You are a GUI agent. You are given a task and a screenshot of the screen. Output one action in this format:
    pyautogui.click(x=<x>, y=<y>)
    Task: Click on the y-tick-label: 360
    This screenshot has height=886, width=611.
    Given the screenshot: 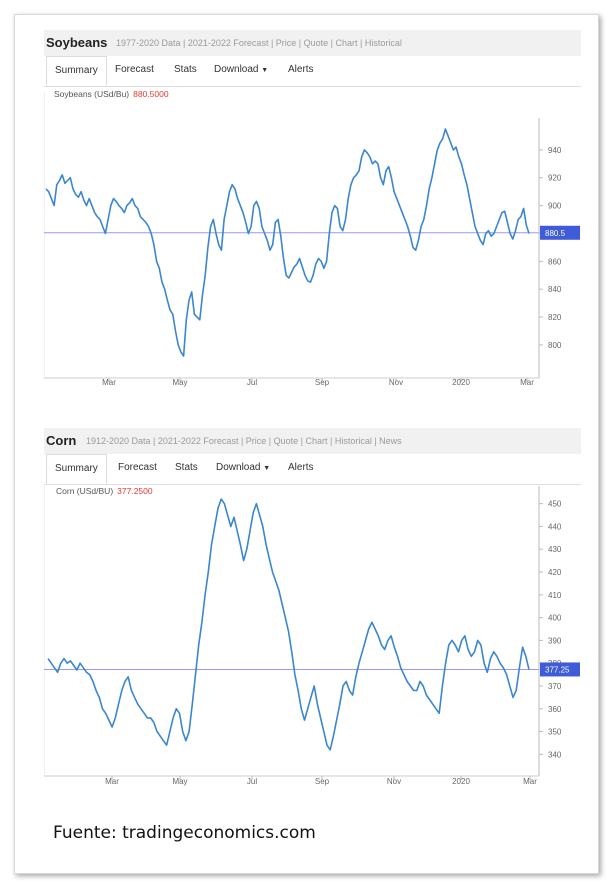 What is the action you would take?
    pyautogui.click(x=555, y=709)
    